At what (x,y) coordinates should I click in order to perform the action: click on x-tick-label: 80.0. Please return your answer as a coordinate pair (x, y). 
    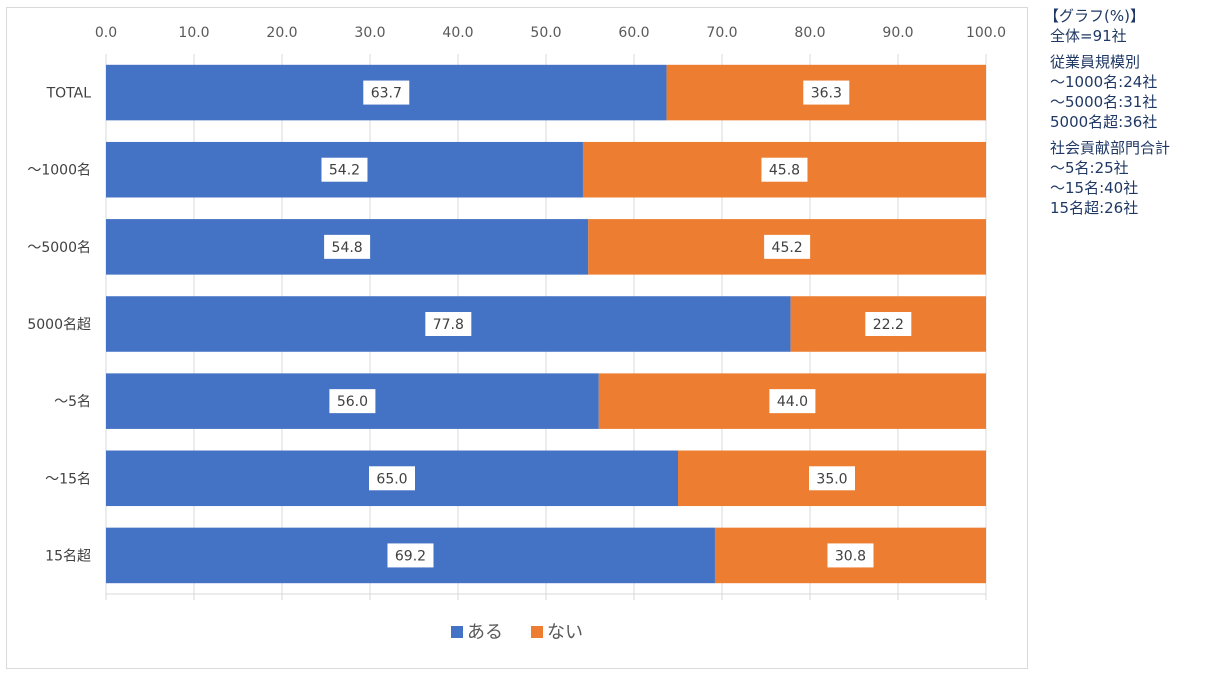
    Looking at the image, I should click on (809, 33).